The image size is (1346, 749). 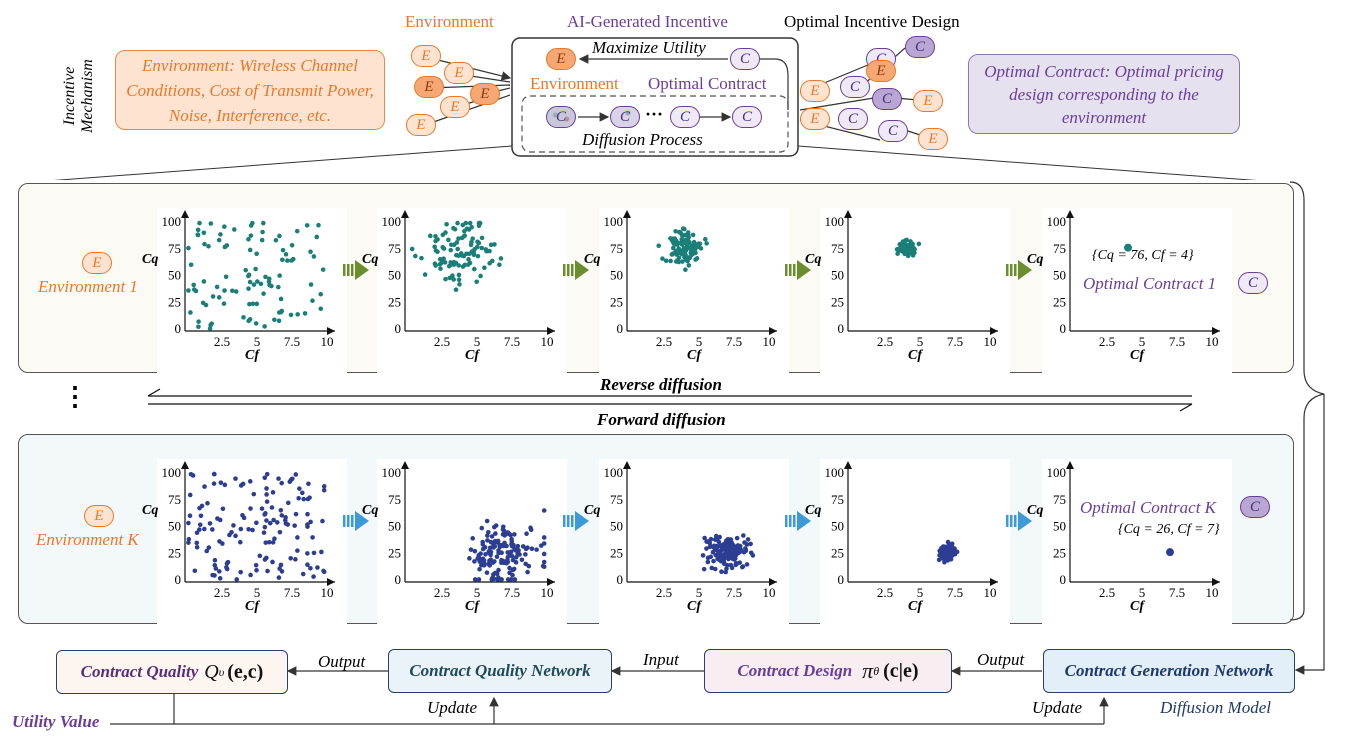 What do you see at coordinates (172, 472) in the screenshot?
I see `y-tick-label: 100` at bounding box center [172, 472].